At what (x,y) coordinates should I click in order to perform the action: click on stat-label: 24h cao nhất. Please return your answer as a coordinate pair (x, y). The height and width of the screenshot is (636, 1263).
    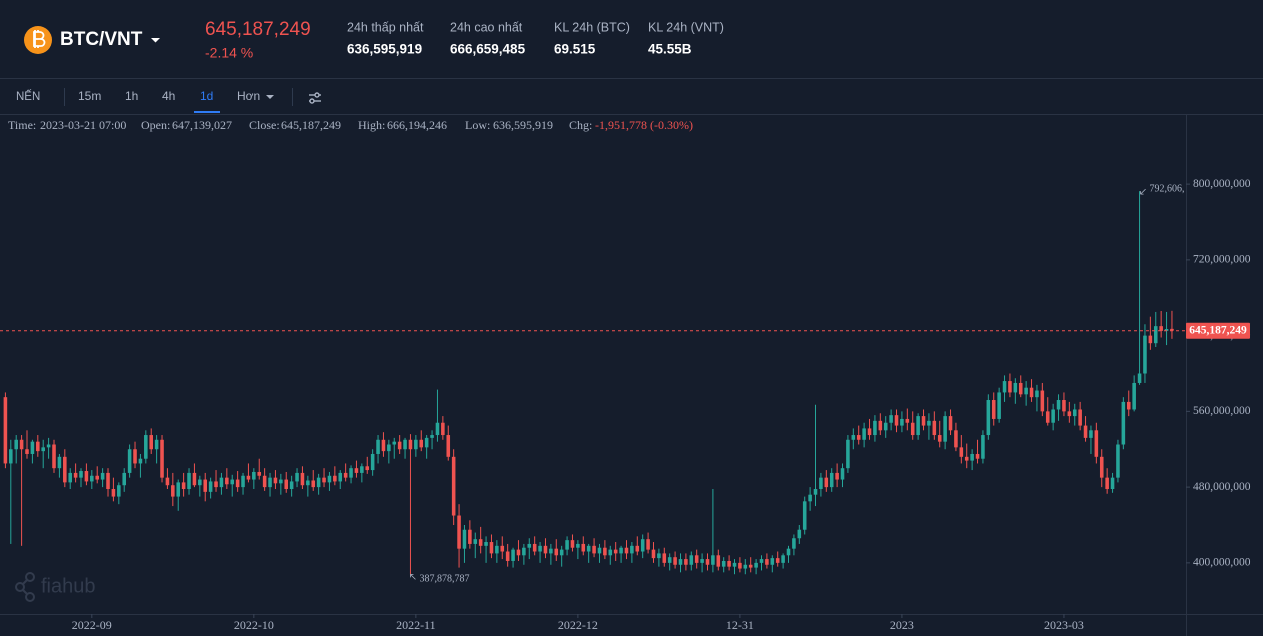
    Looking at the image, I should click on (486, 27).